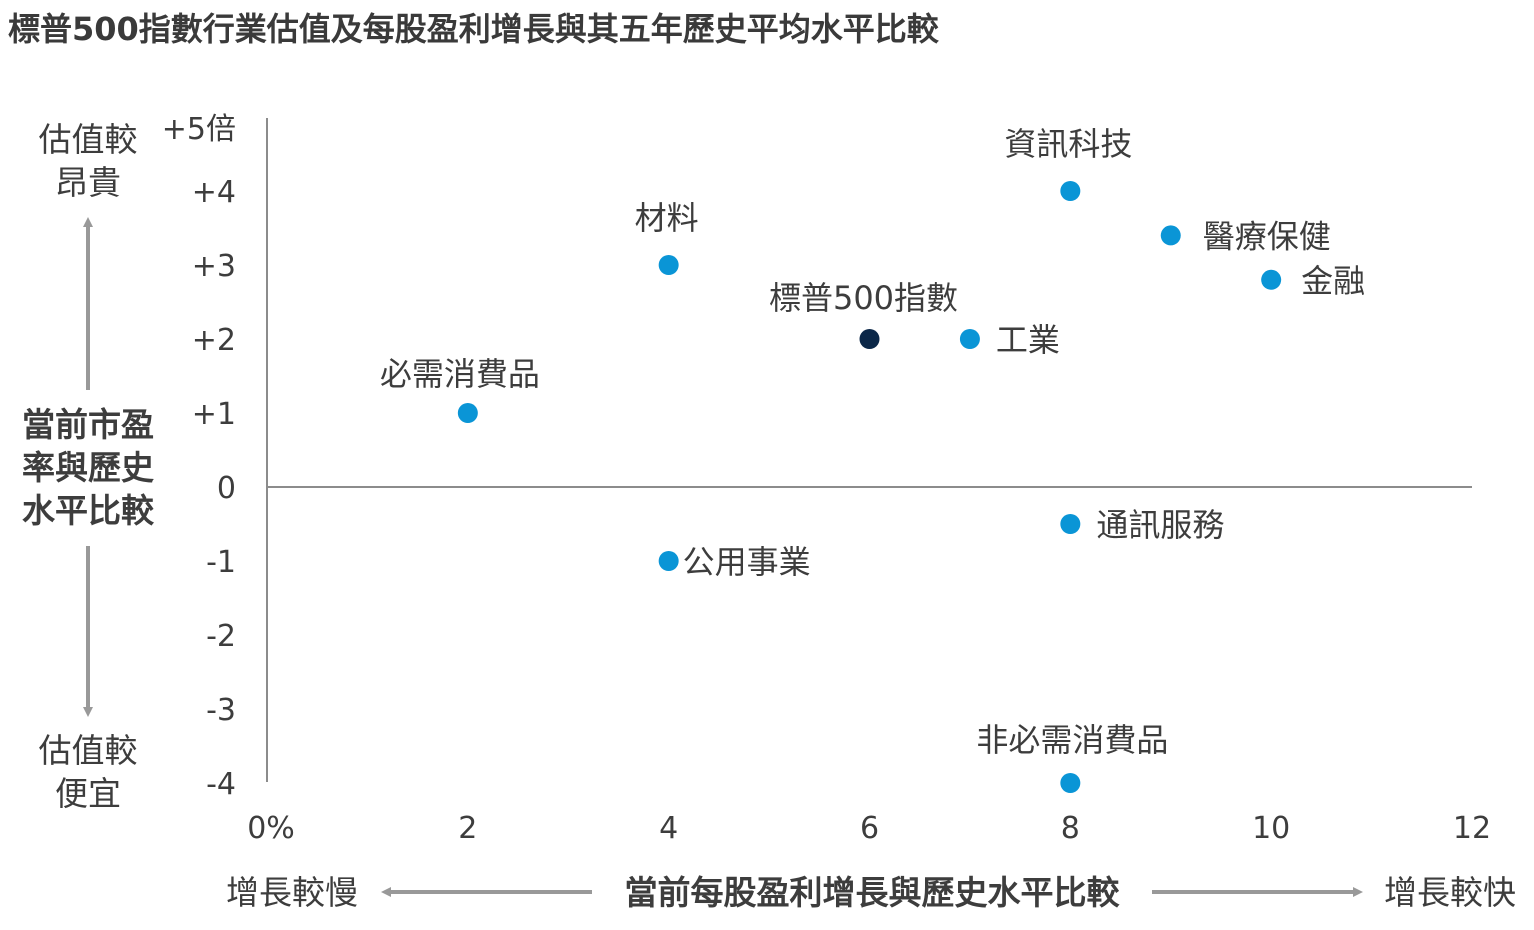 The width and height of the screenshot is (1534, 930). What do you see at coordinates (869, 828) in the screenshot?
I see `x-tick-label: 6` at bounding box center [869, 828].